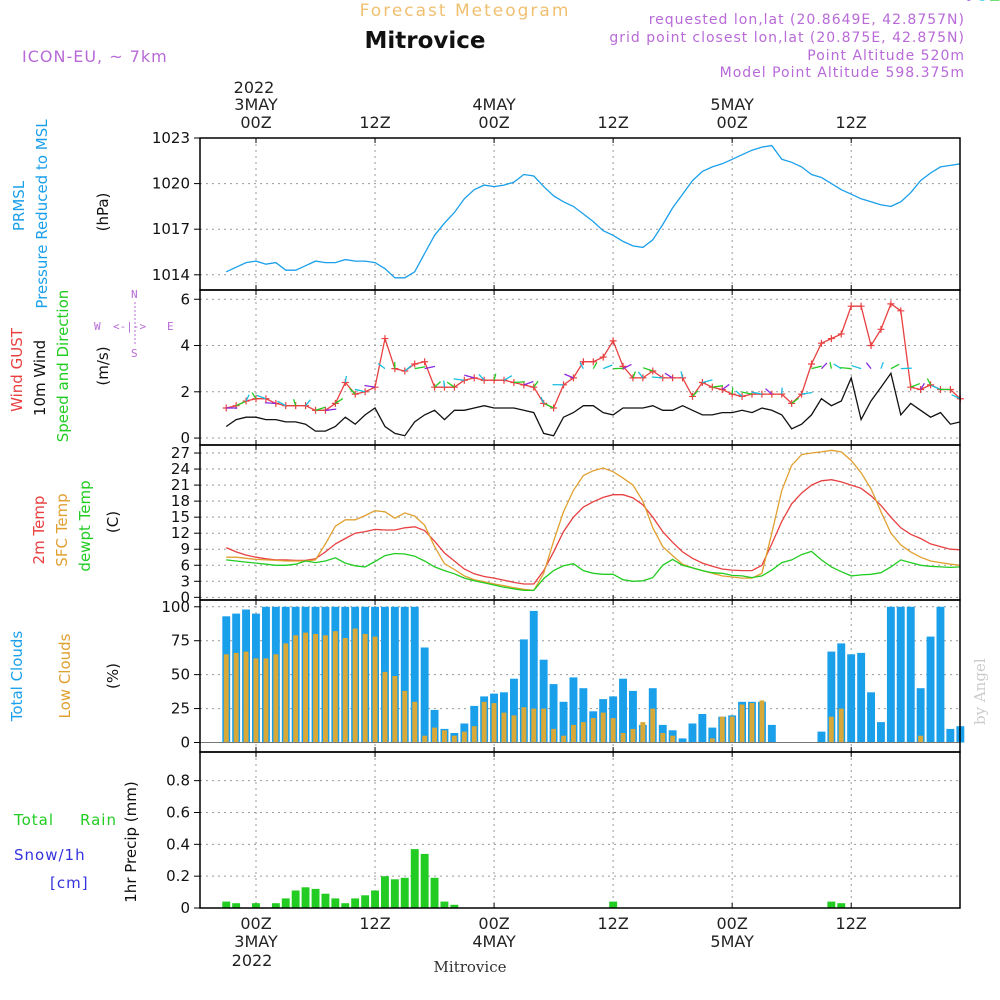 The width and height of the screenshot is (1000, 1000). What do you see at coordinates (113, 522) in the screenshot?
I see `celsius-unit-label: (C)` at bounding box center [113, 522].